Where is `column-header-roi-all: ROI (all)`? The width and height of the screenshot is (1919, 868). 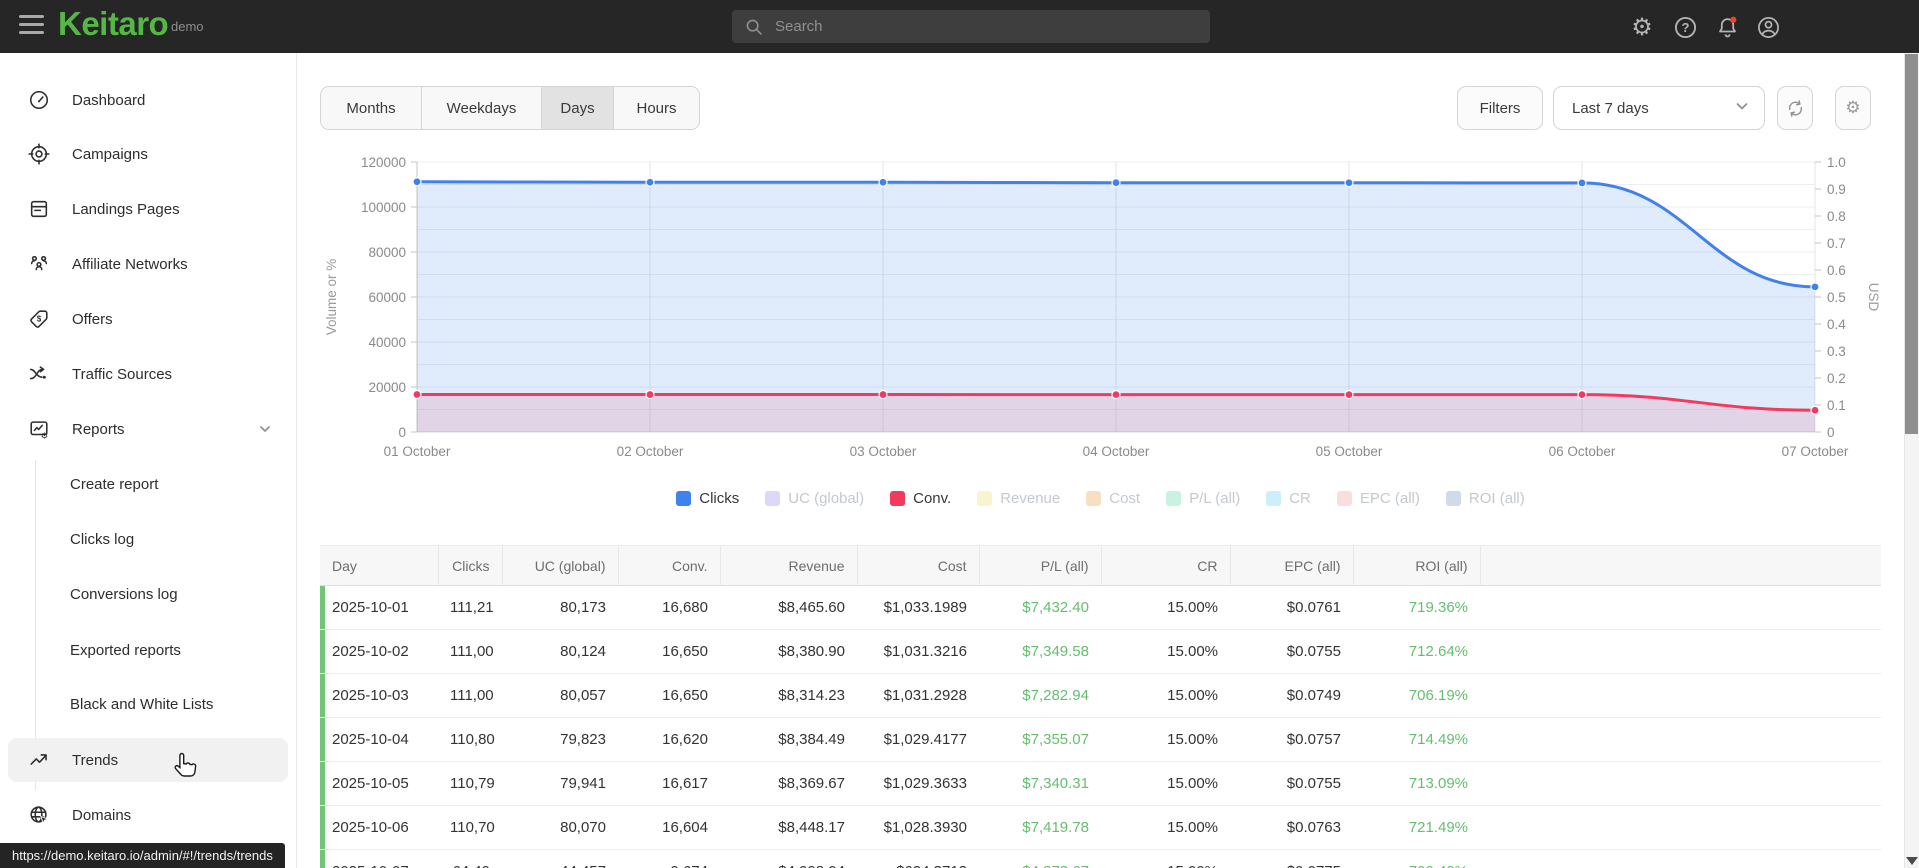 column-header-roi-all: ROI (all) is located at coordinates (1417, 565).